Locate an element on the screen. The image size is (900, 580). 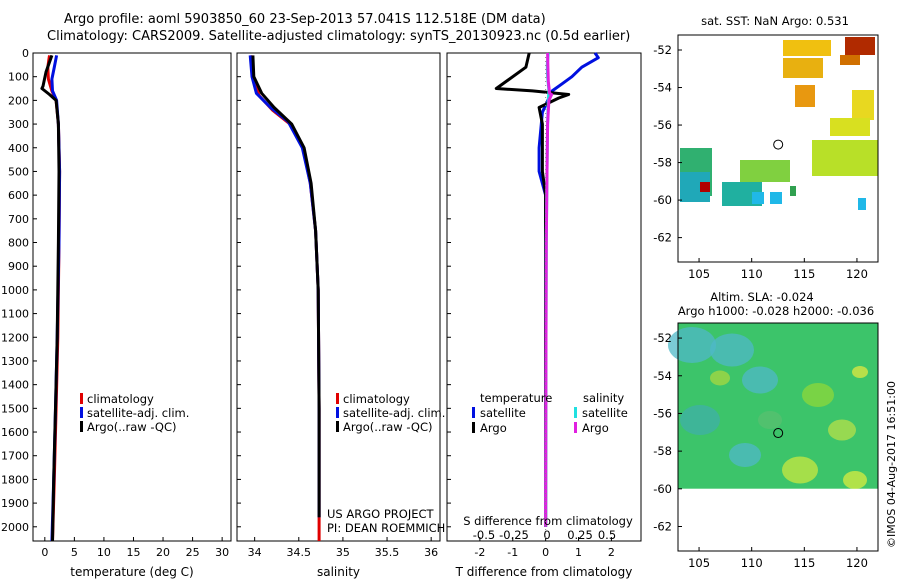
top-tick-label: 0 is located at coordinates (546, 535).